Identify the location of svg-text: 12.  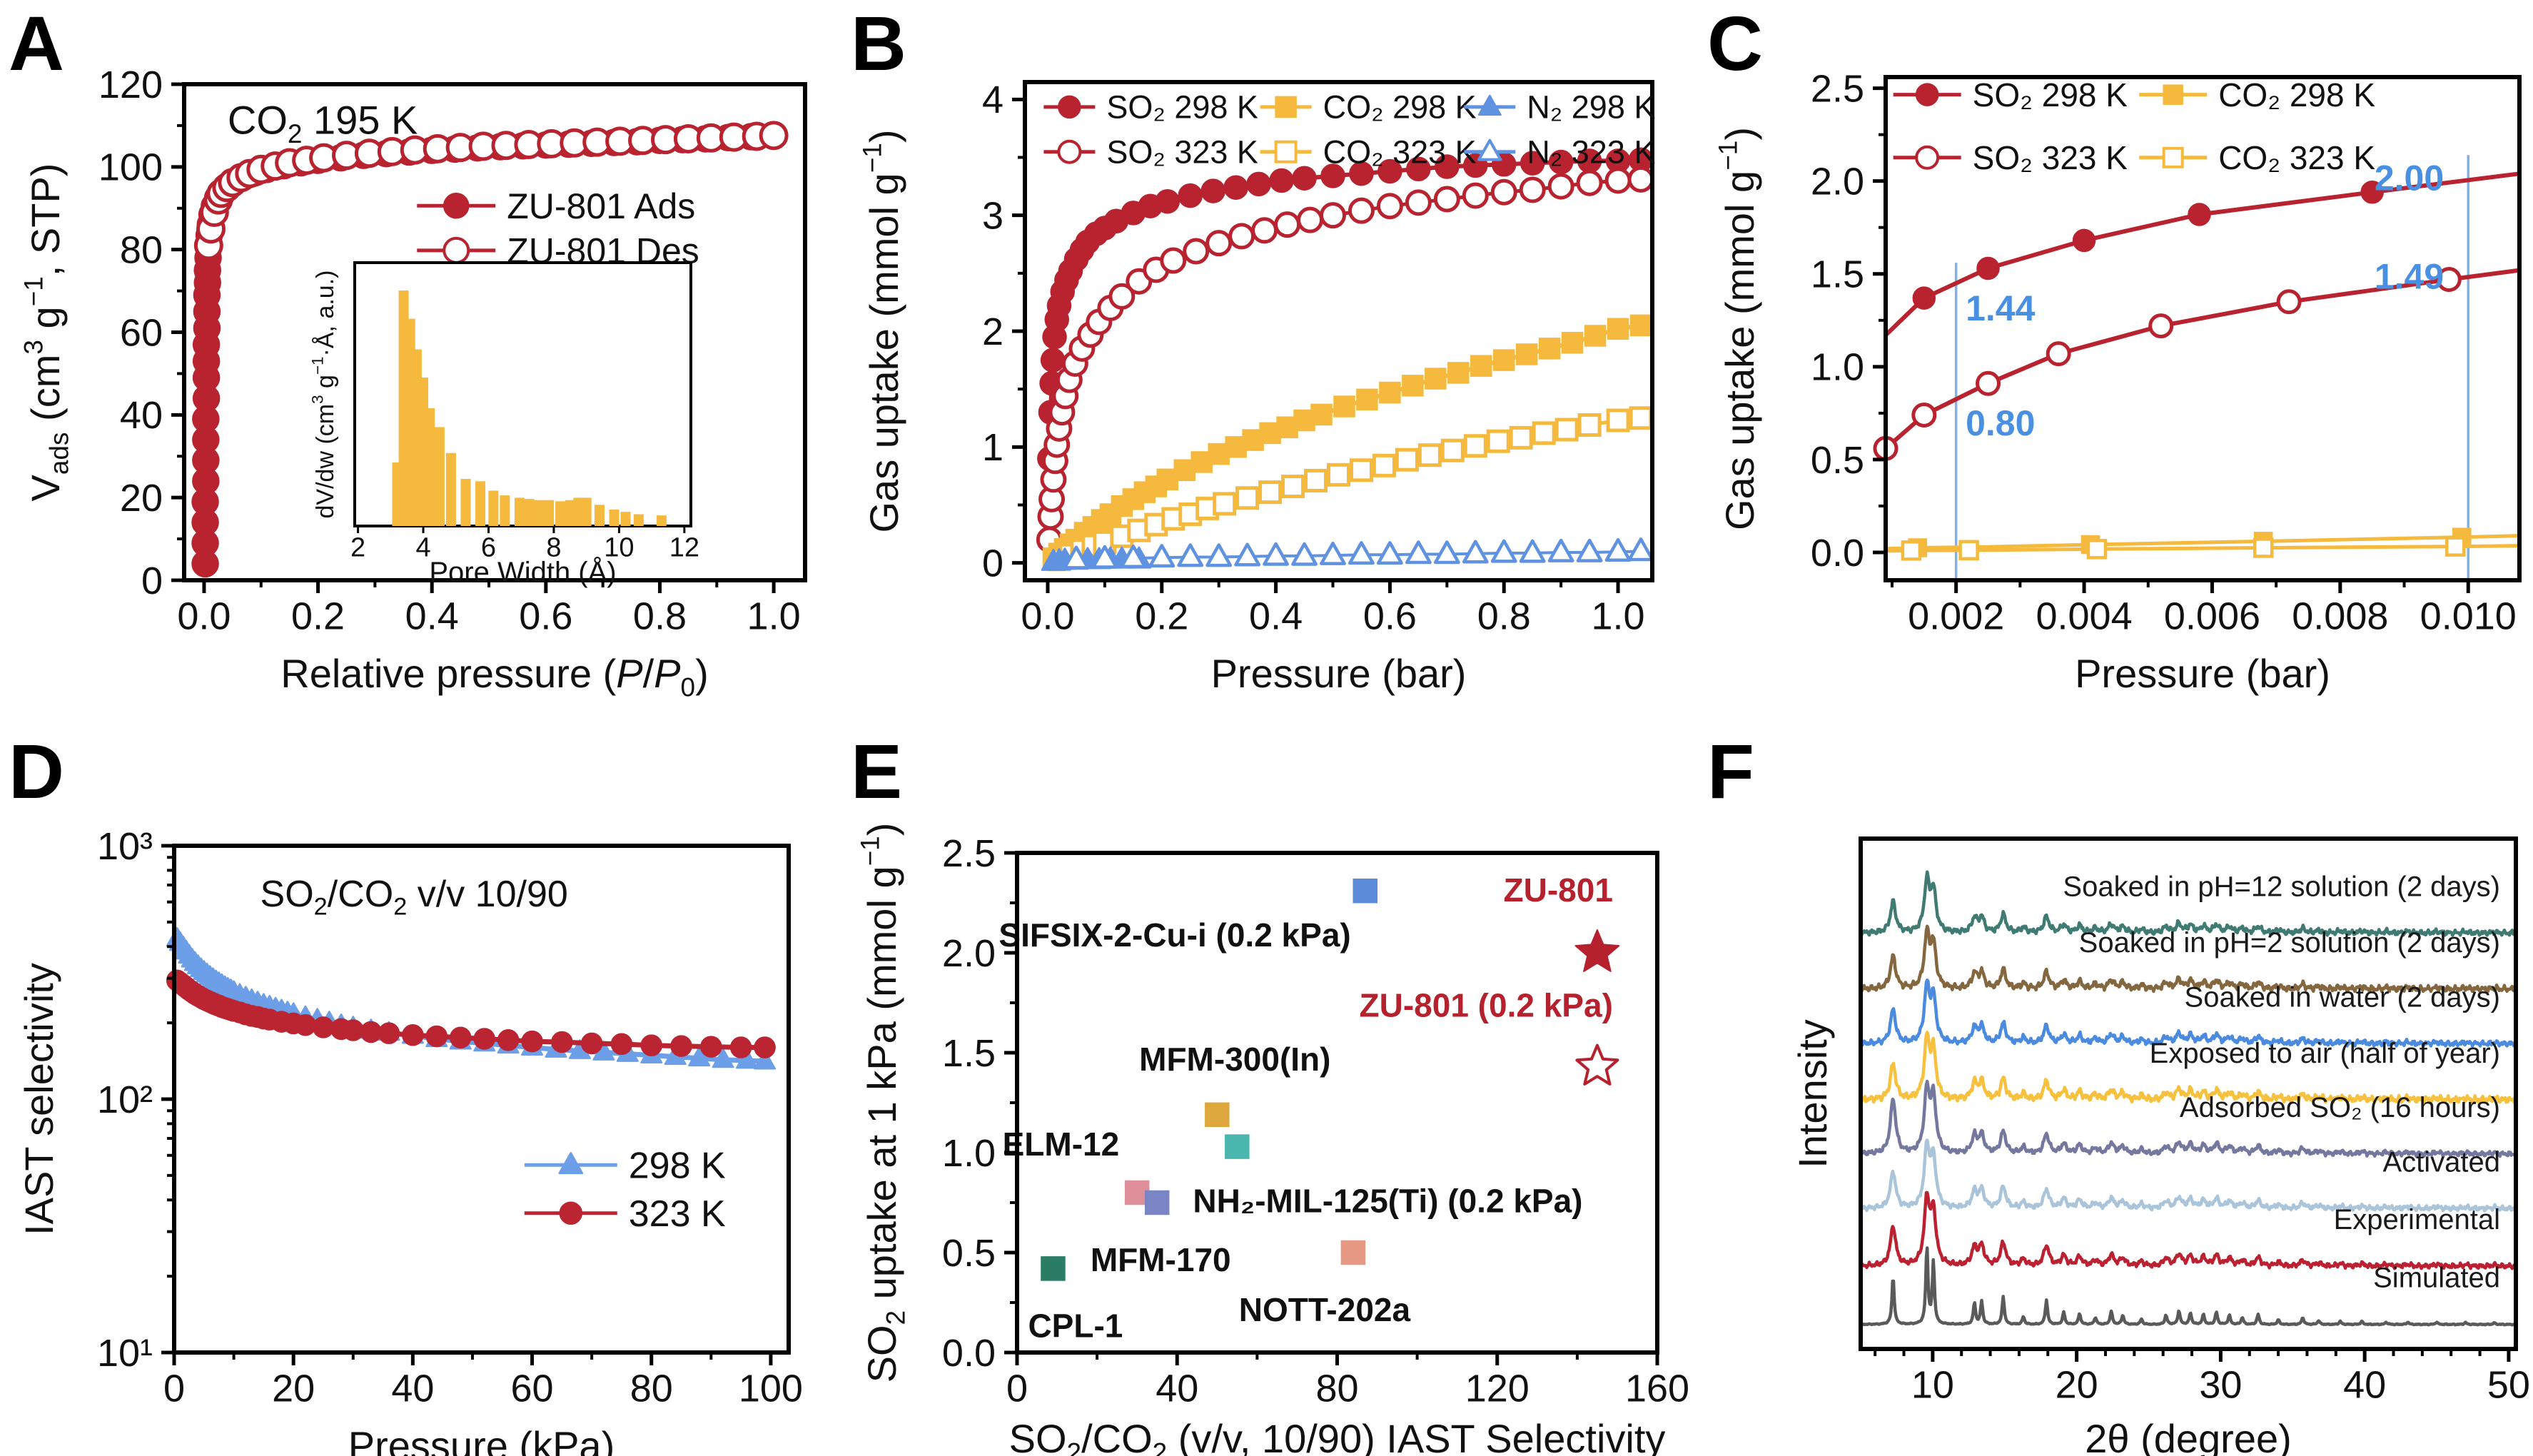
(684, 547).